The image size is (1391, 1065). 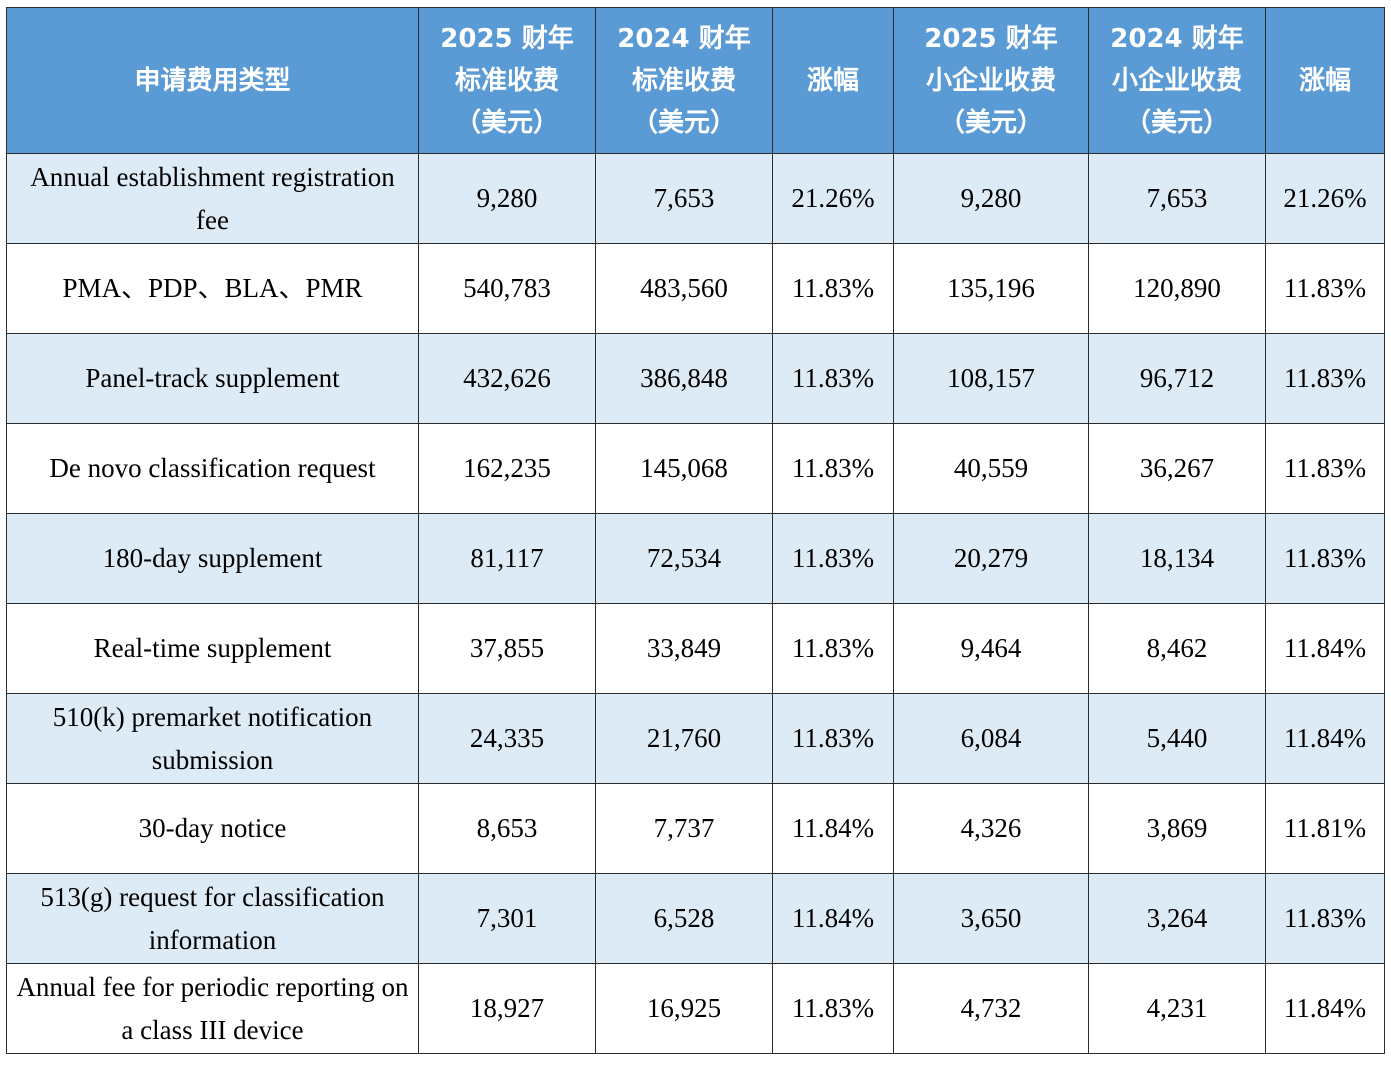 What do you see at coordinates (684, 828) in the screenshot?
I see `standard-2024-cell: 7,737` at bounding box center [684, 828].